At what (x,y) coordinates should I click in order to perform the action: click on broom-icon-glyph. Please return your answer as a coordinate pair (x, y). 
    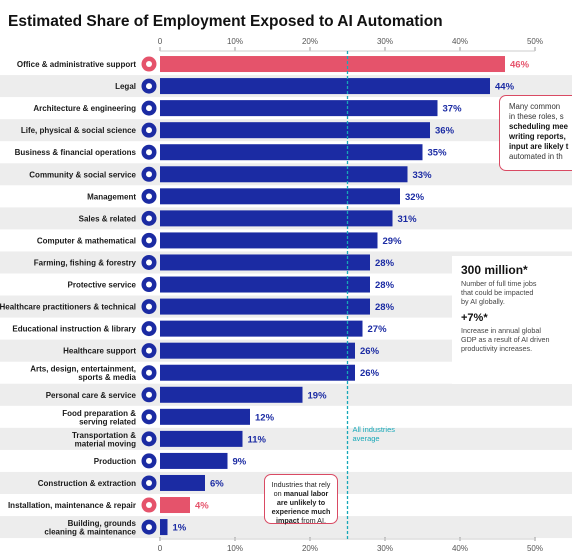
    Looking at the image, I should click on (149, 527).